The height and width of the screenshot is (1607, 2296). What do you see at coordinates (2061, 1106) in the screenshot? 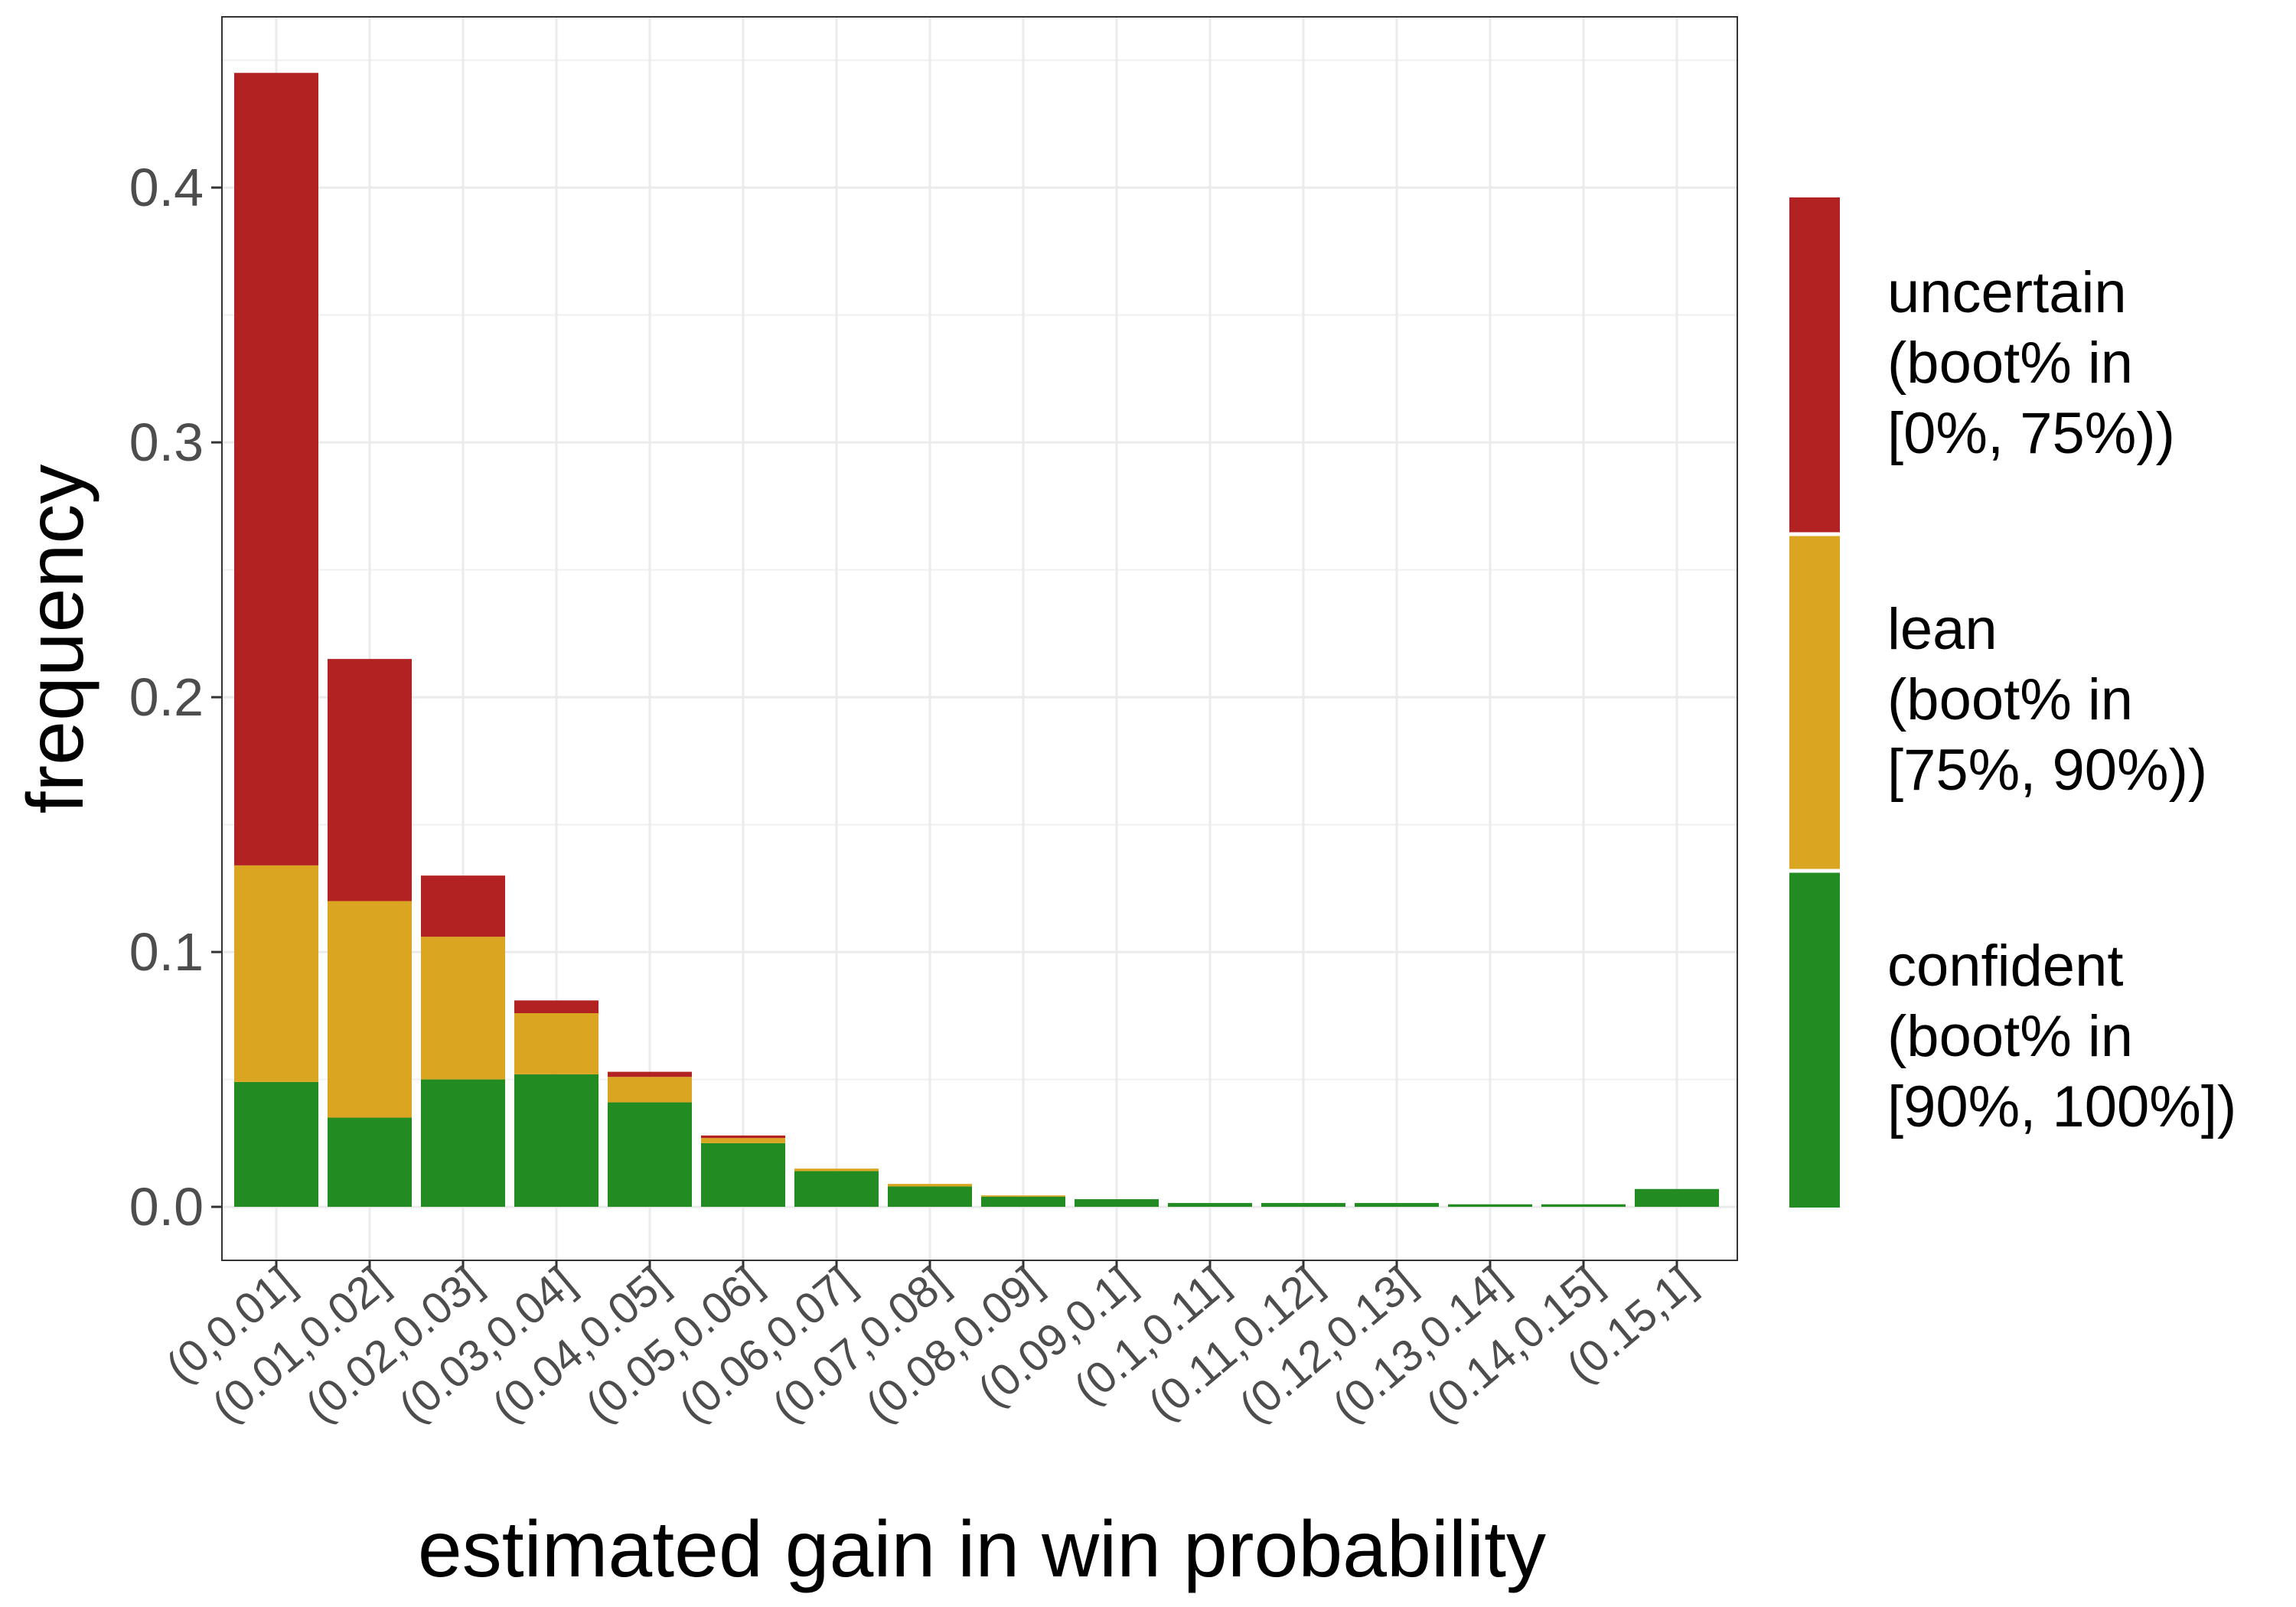
I see `legend-label: [90%, 100%])` at bounding box center [2061, 1106].